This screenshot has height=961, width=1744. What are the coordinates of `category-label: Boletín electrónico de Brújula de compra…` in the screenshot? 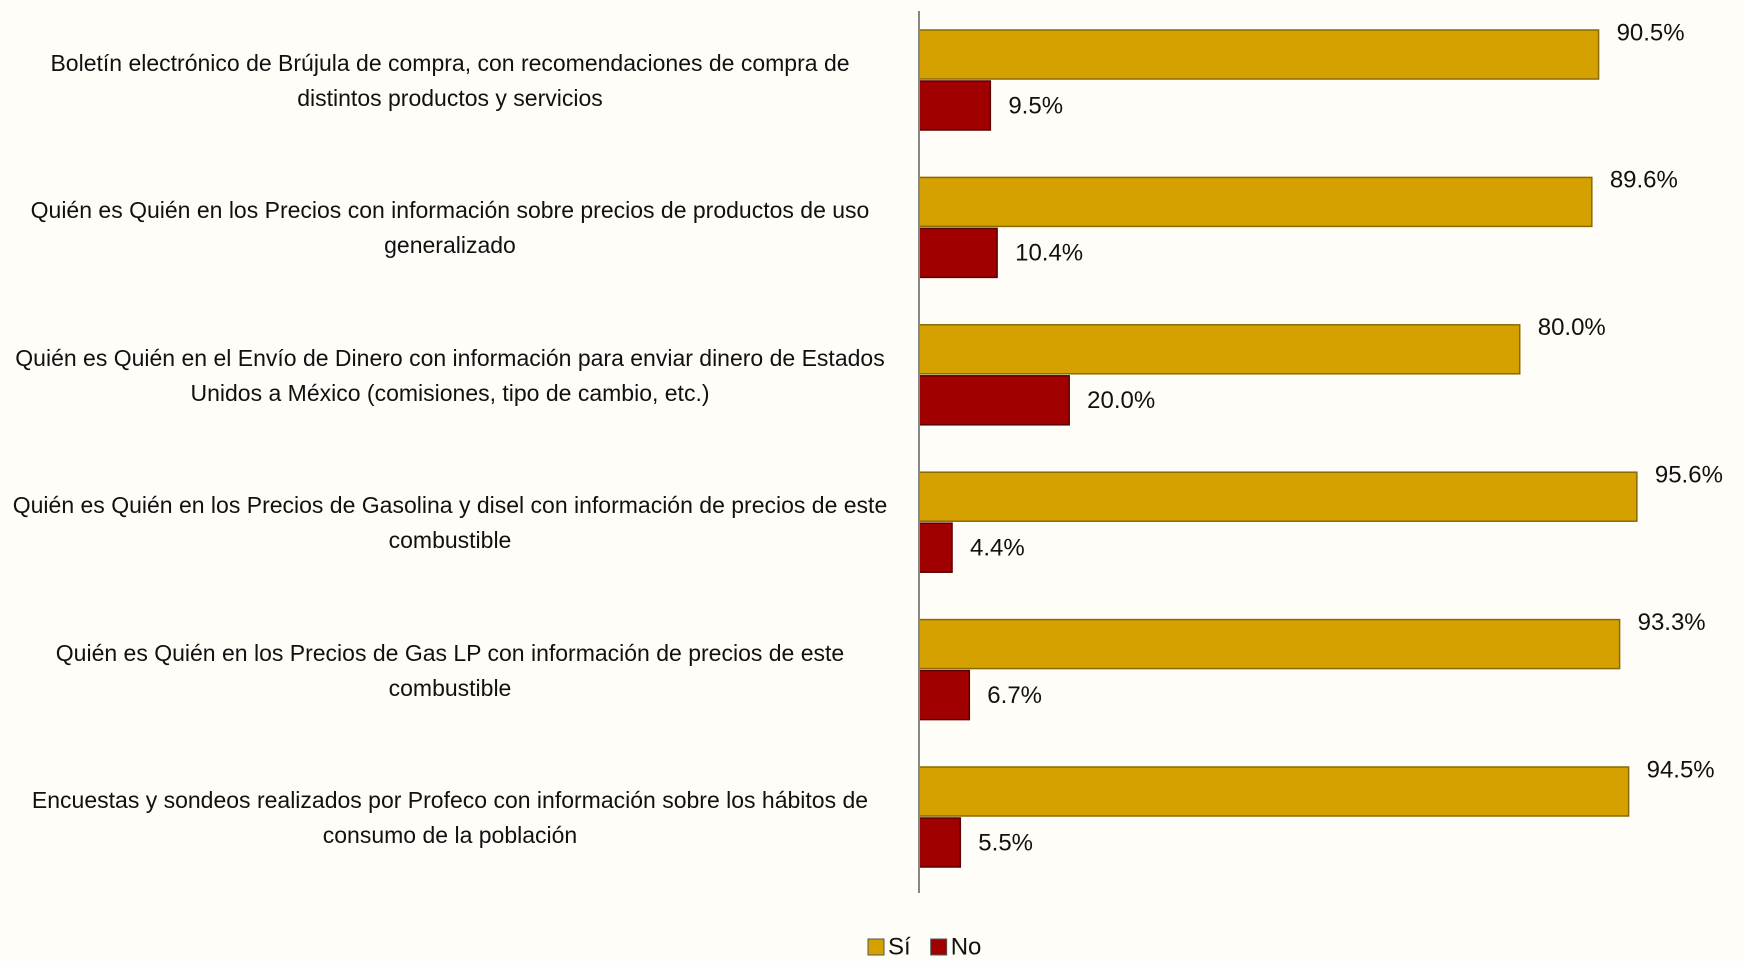 It's located at (450, 80).